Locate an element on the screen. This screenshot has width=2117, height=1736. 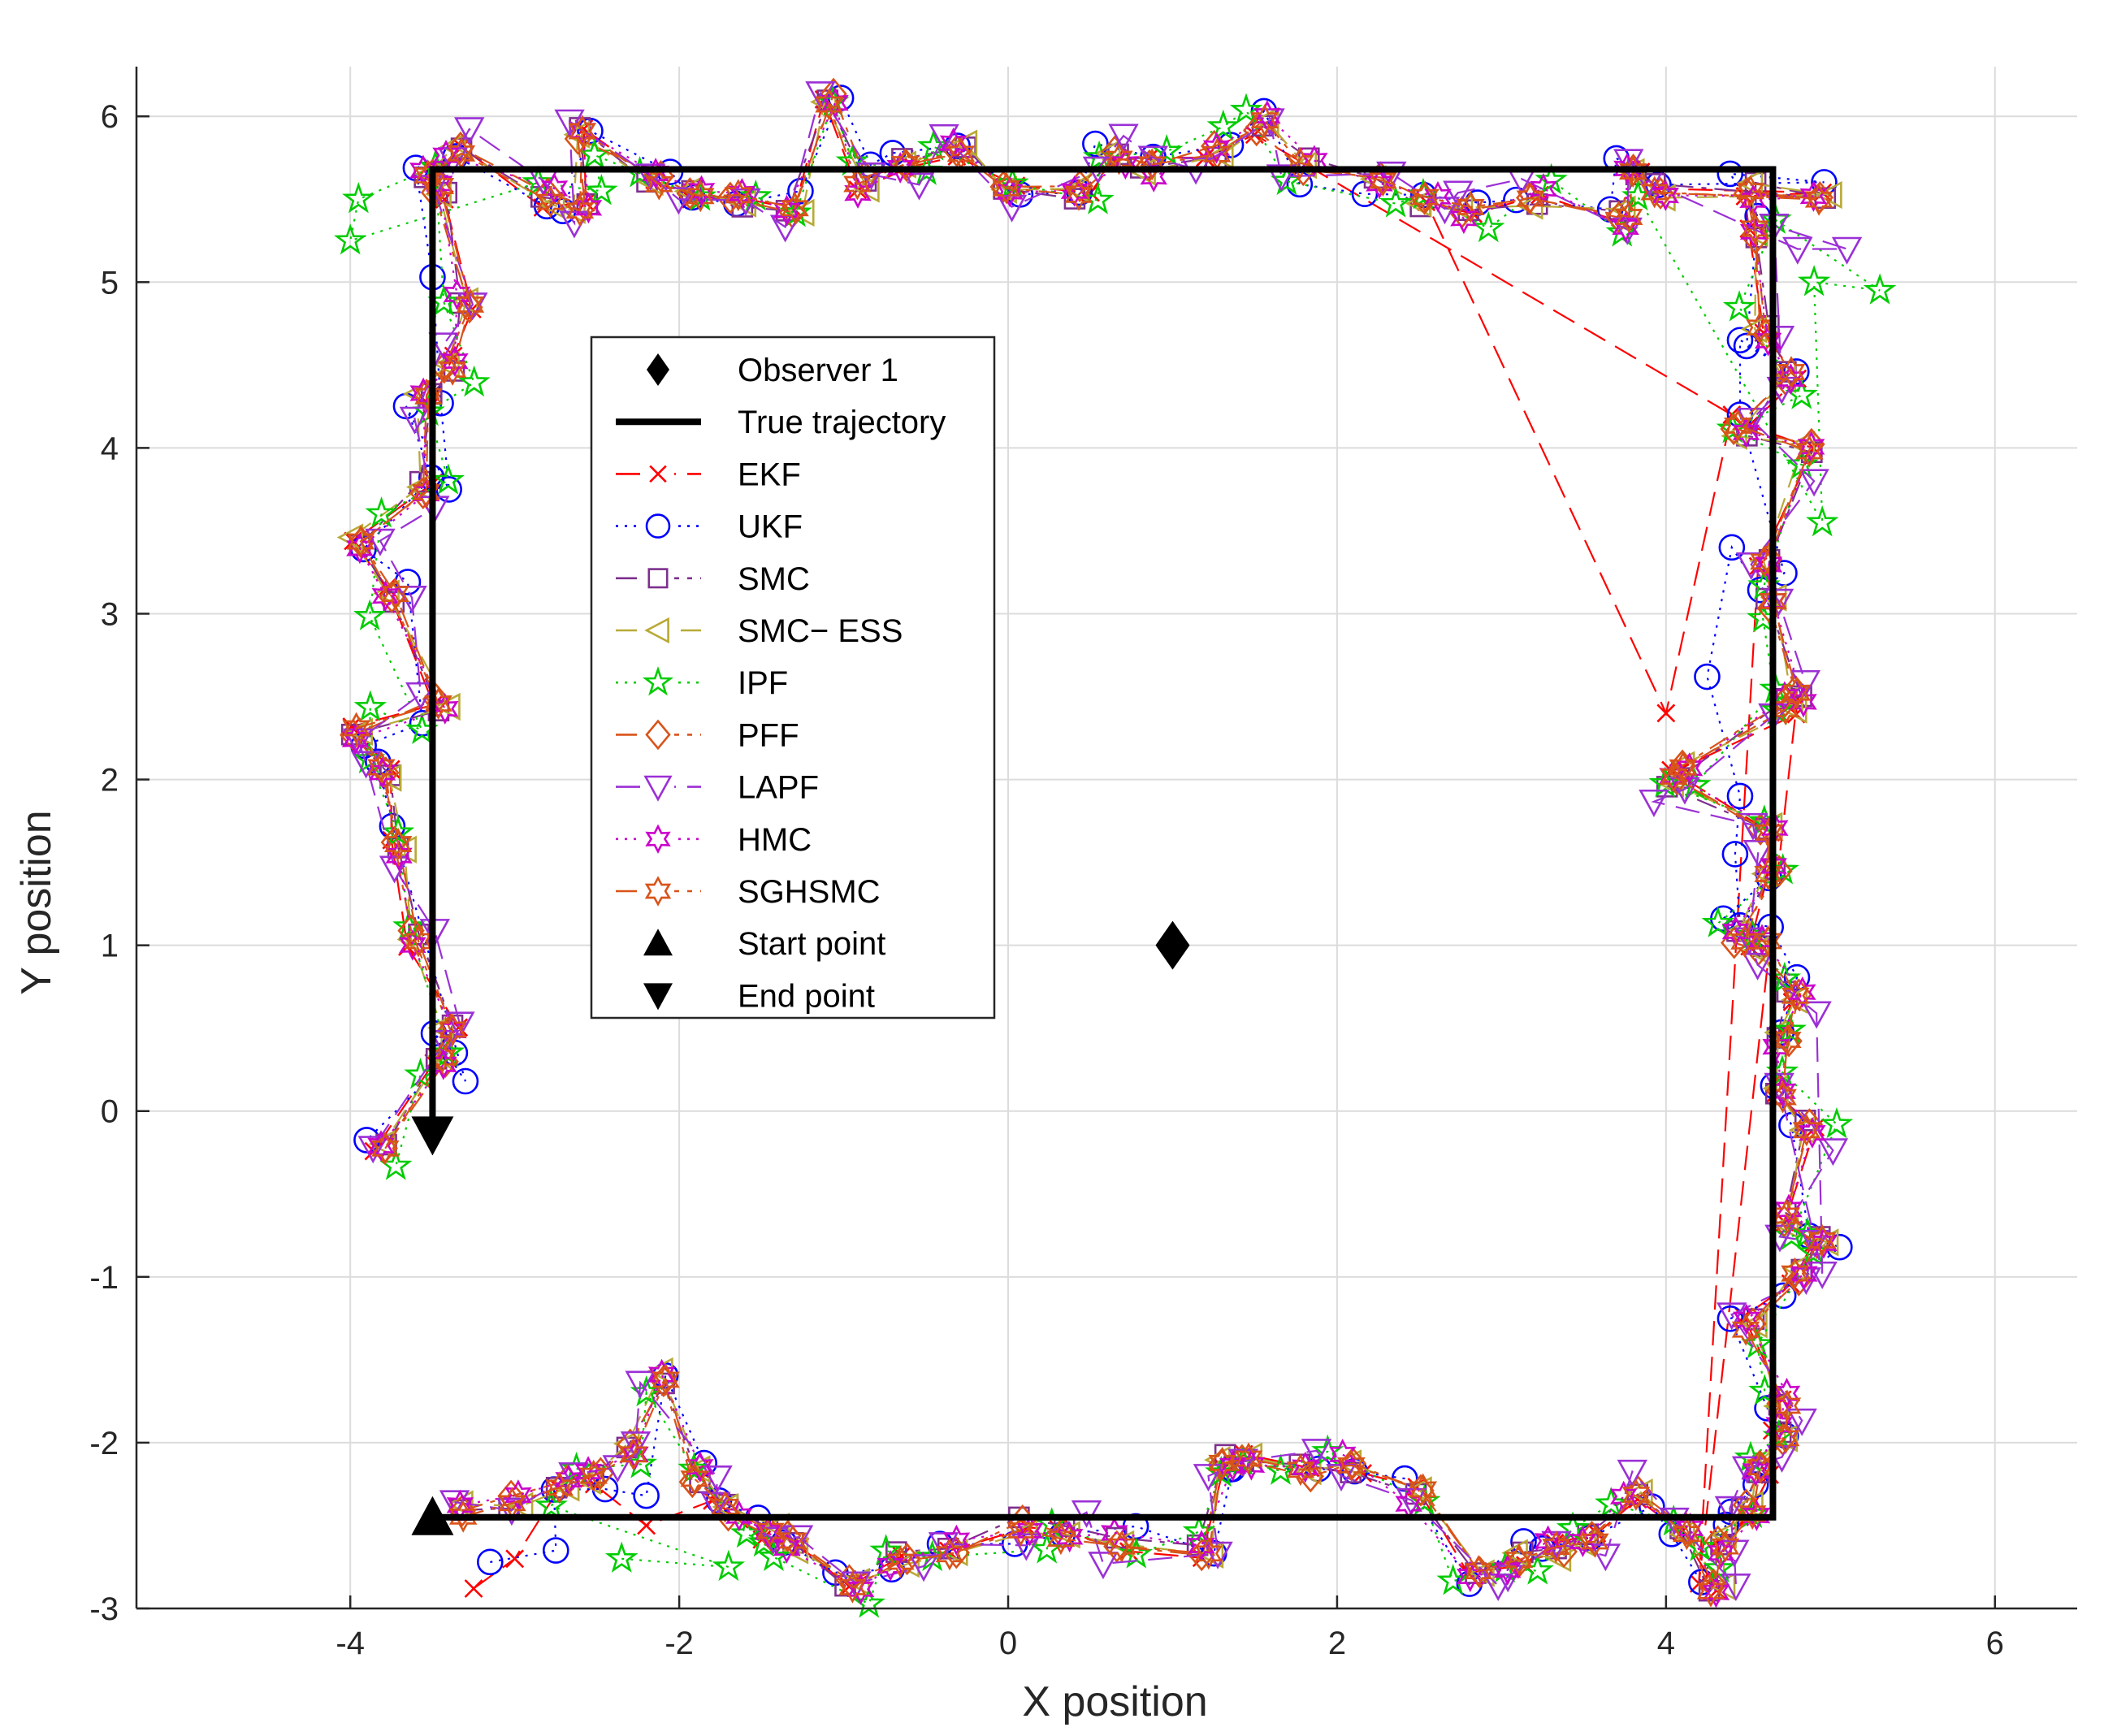
y-tick-label: 0 is located at coordinates (110, 1112).